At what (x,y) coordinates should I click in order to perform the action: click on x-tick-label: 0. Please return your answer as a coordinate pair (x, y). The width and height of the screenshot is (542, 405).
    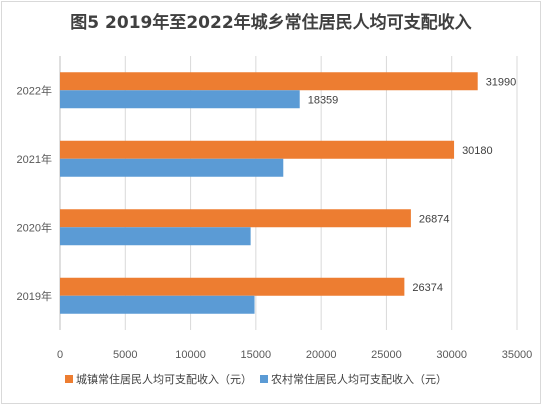
    Looking at the image, I should click on (60, 355).